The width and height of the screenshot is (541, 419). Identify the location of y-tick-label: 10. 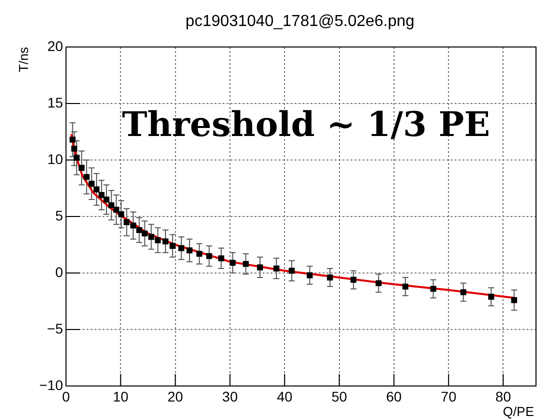
(55, 158).